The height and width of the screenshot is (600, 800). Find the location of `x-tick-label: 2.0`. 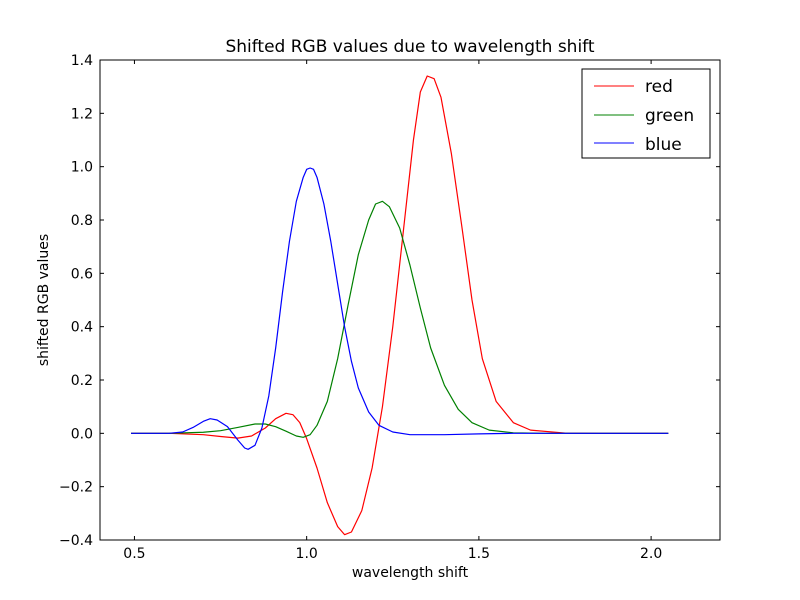

x-tick-label: 2.0 is located at coordinates (651, 554).